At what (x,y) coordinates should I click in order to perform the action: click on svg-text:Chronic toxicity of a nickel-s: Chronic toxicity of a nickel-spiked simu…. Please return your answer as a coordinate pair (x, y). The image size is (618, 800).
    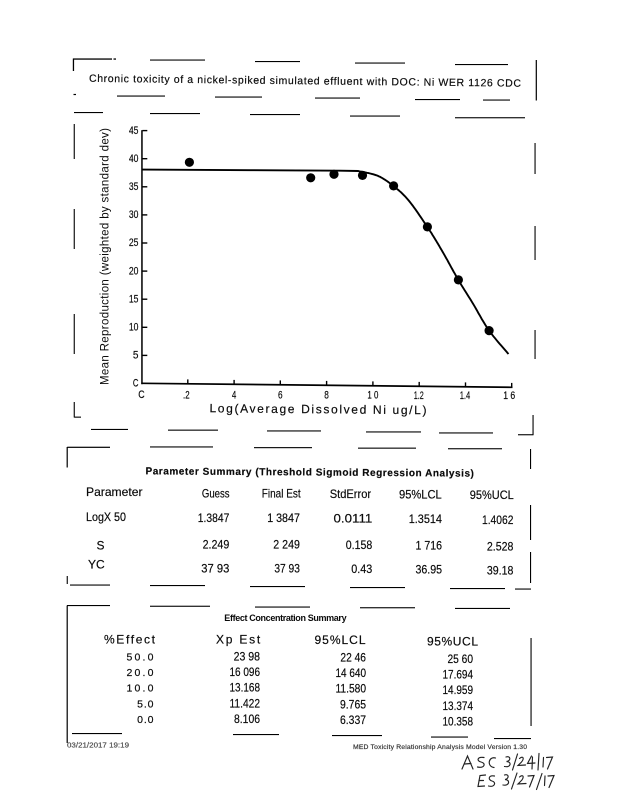
    Looking at the image, I should click on (305, 81).